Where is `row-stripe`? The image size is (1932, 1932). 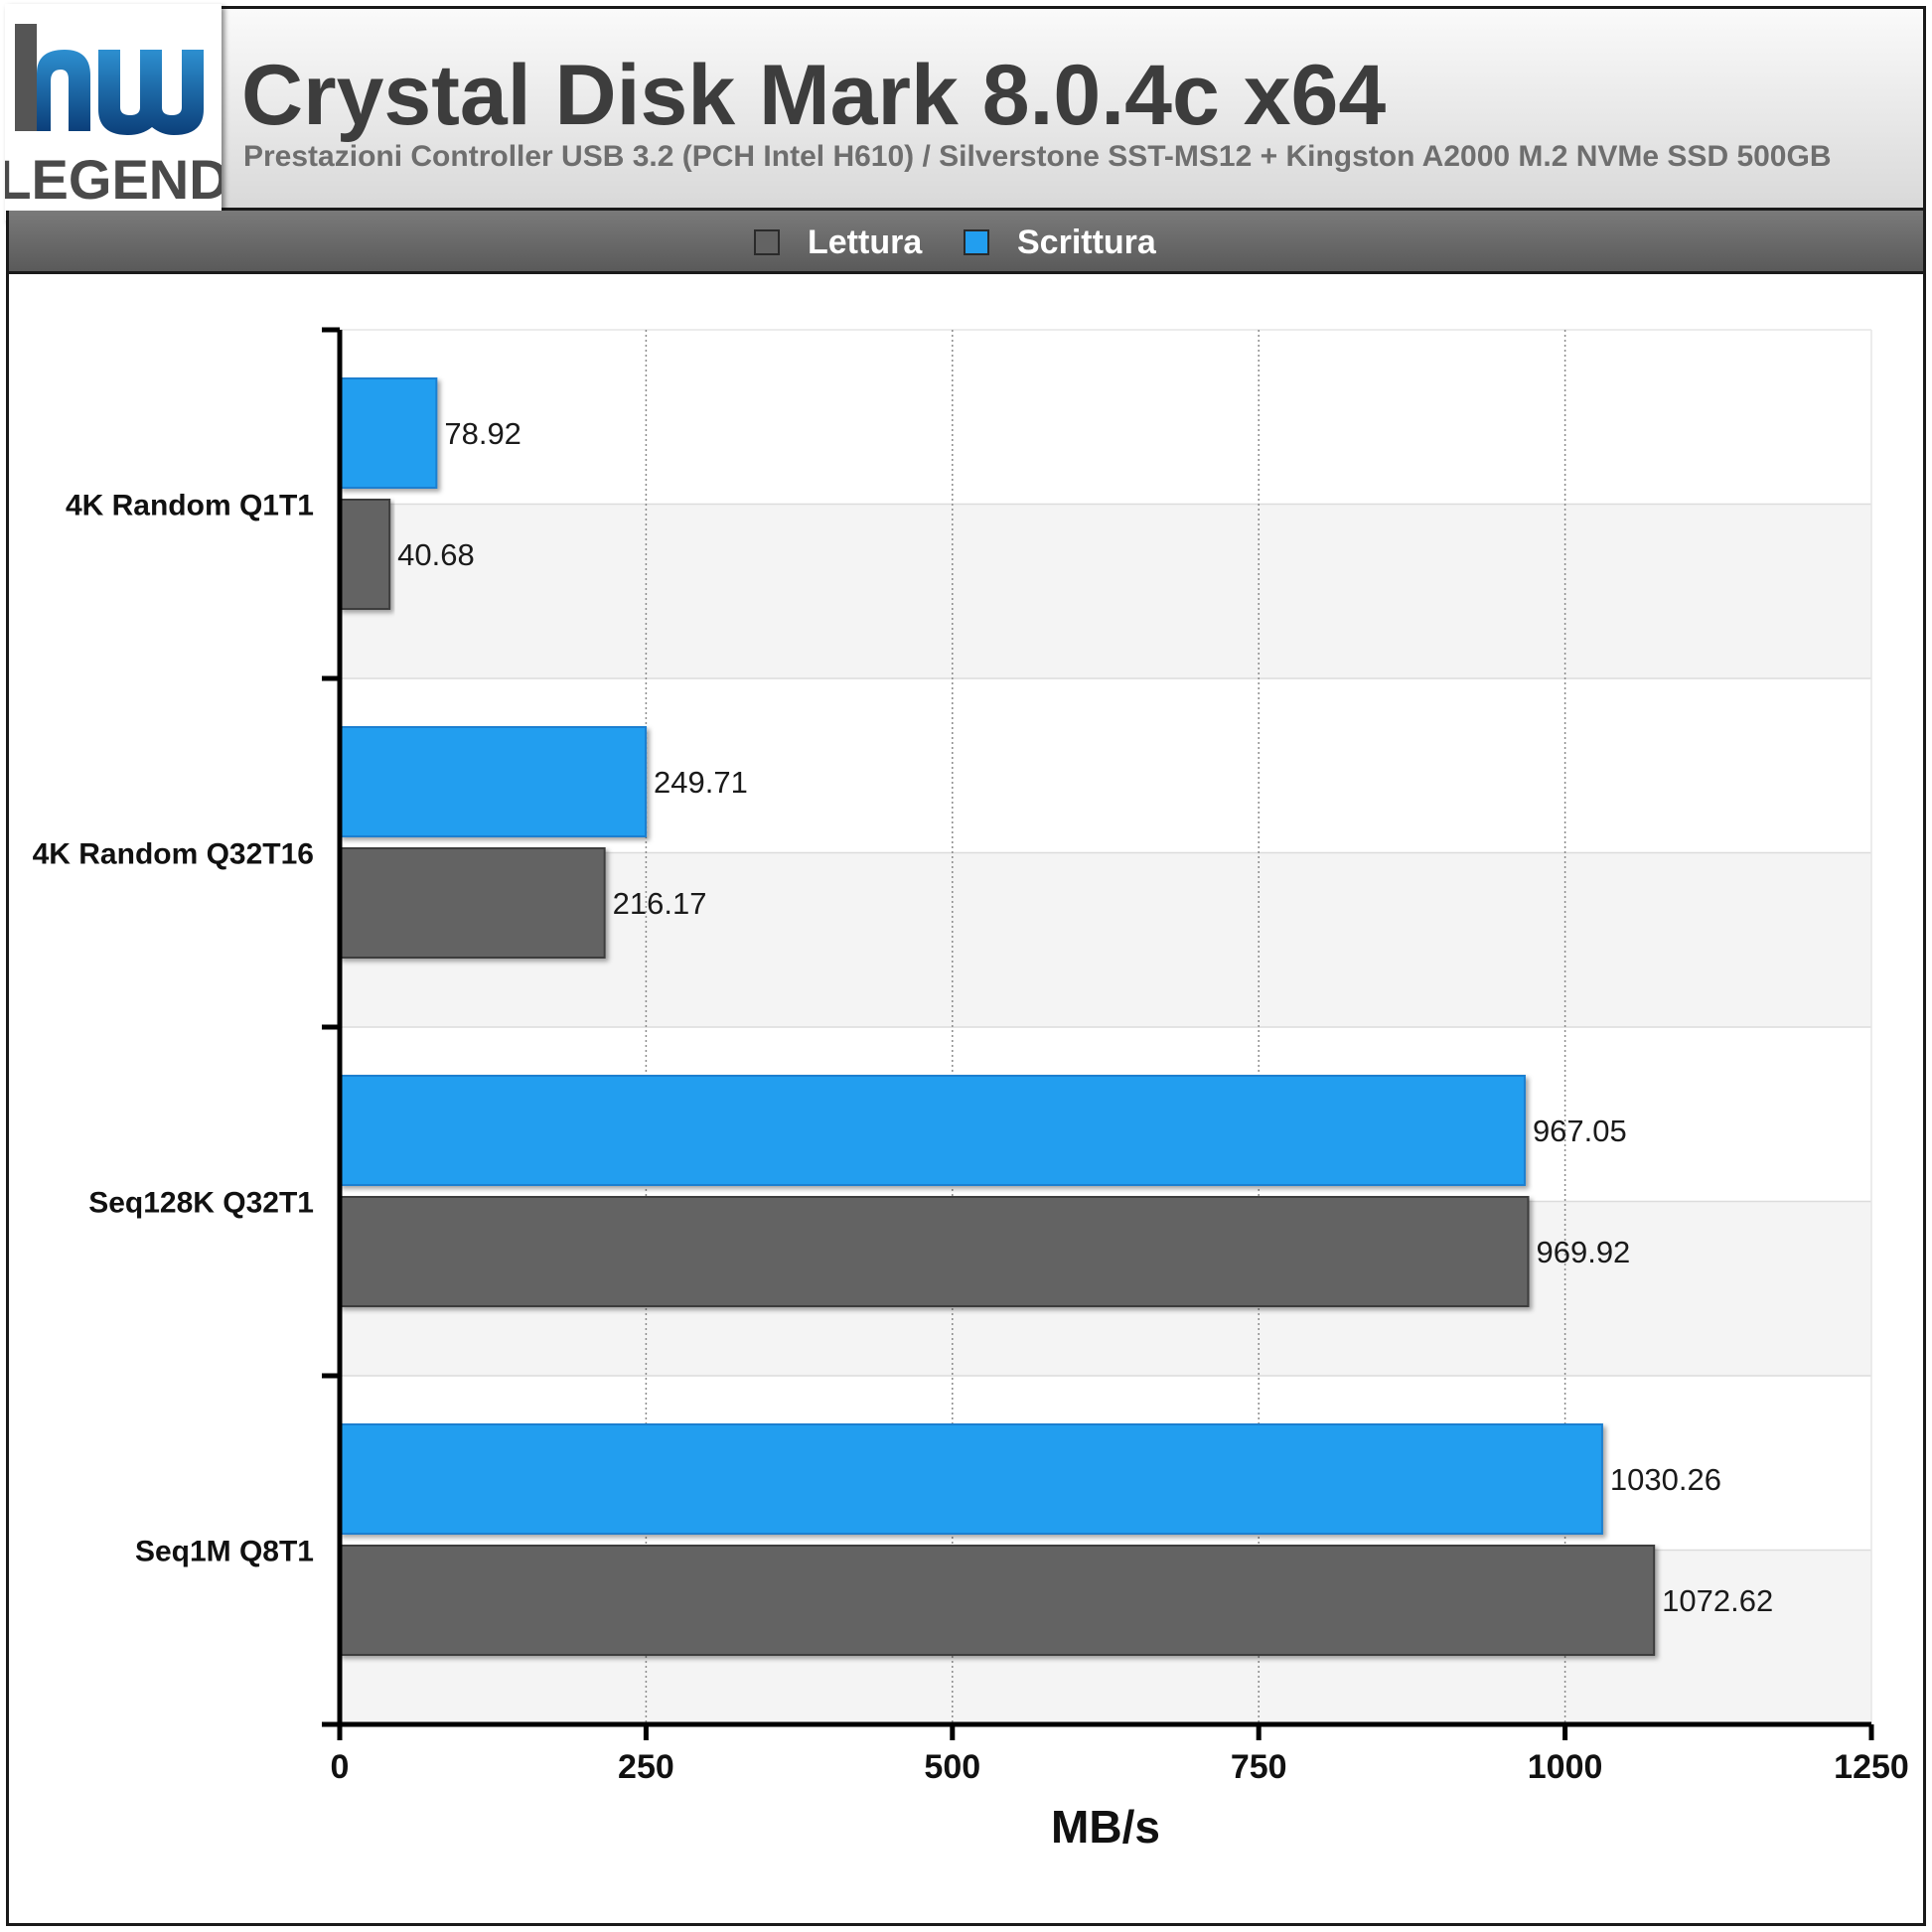
row-stripe is located at coordinates (1105, 591).